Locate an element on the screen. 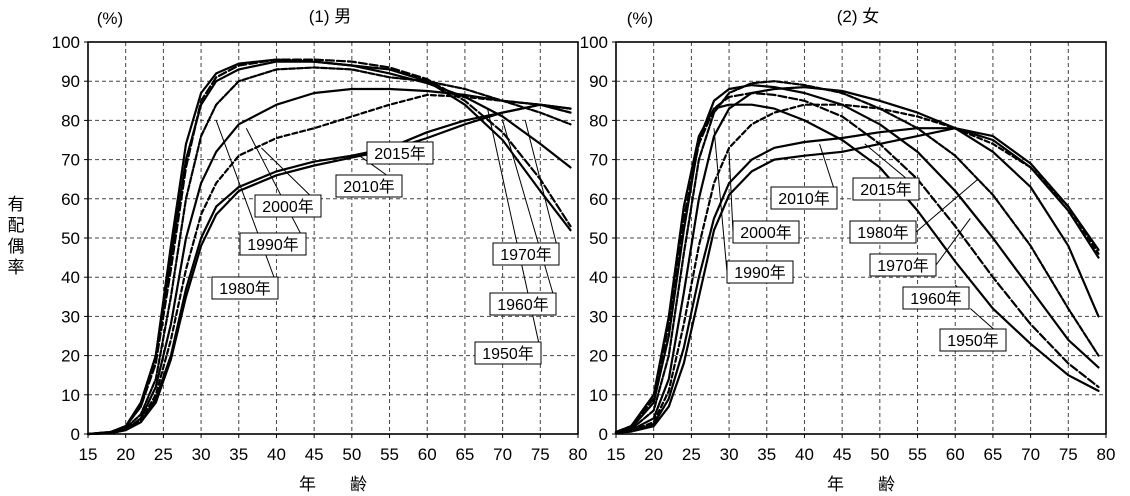  series-label: 2015年 is located at coordinates (400, 154).